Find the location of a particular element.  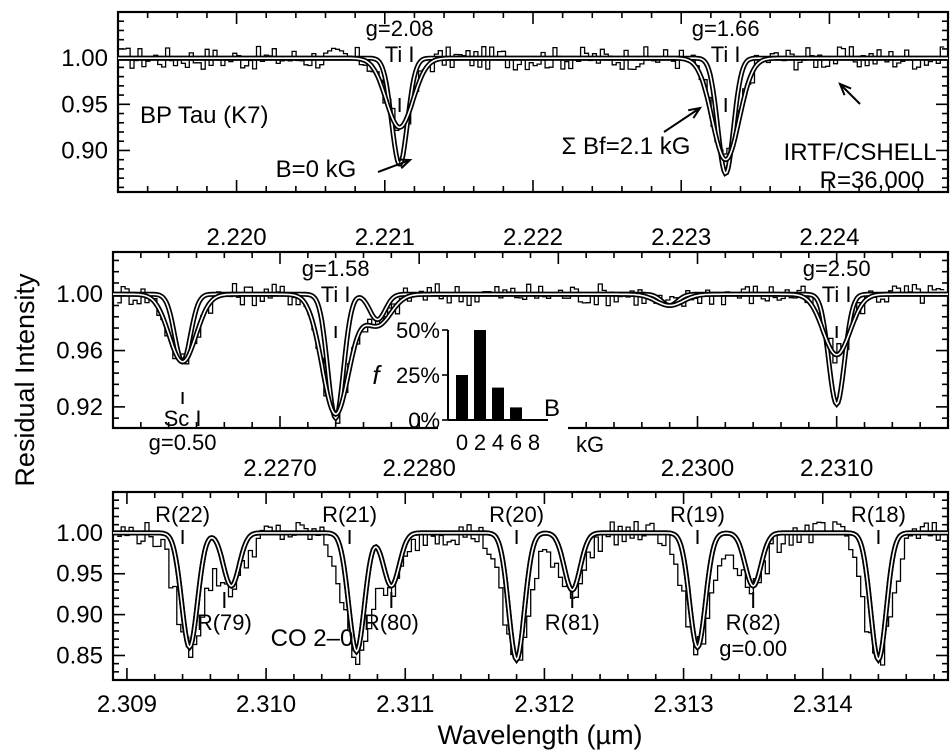

line-g-label: g=1.58 is located at coordinates (336, 268).